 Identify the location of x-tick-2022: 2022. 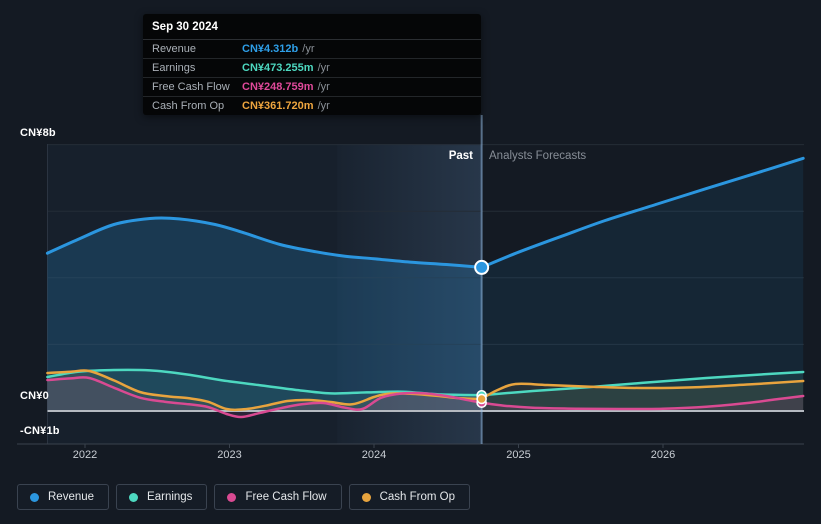
(85, 455).